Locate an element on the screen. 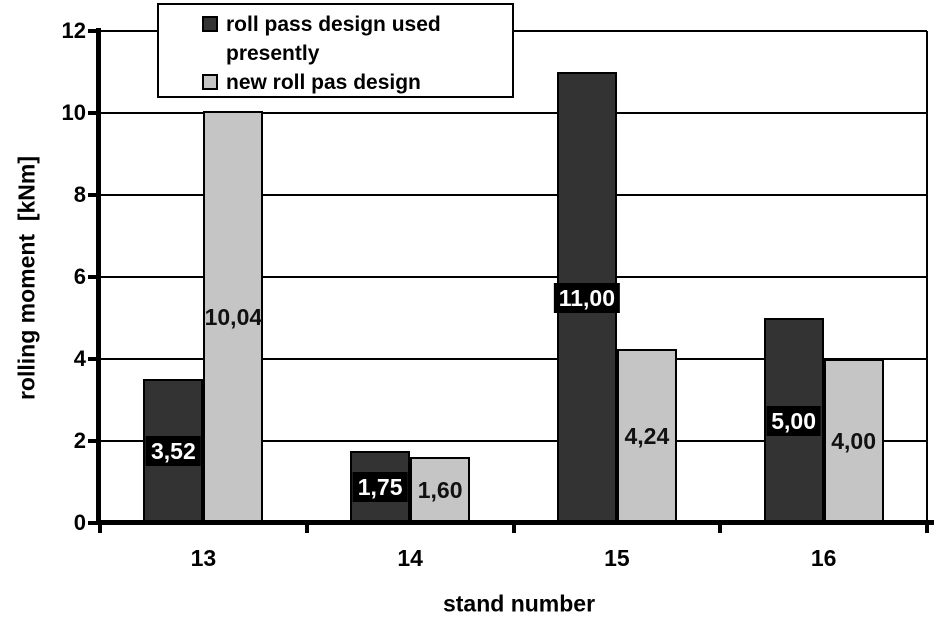 This screenshot has width=951, height=625. bar-value-label: 1,60 is located at coordinates (440, 490).